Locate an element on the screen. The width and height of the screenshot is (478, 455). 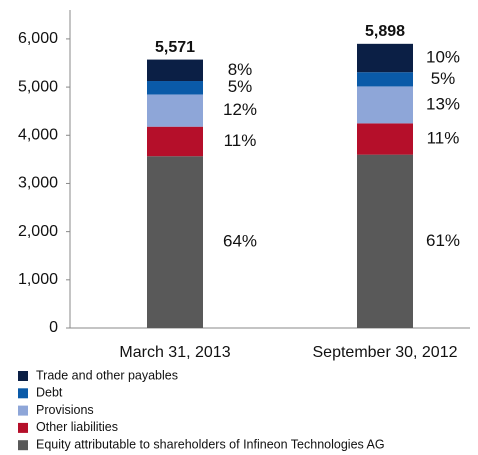
legend-label: Debt is located at coordinates (49, 393).